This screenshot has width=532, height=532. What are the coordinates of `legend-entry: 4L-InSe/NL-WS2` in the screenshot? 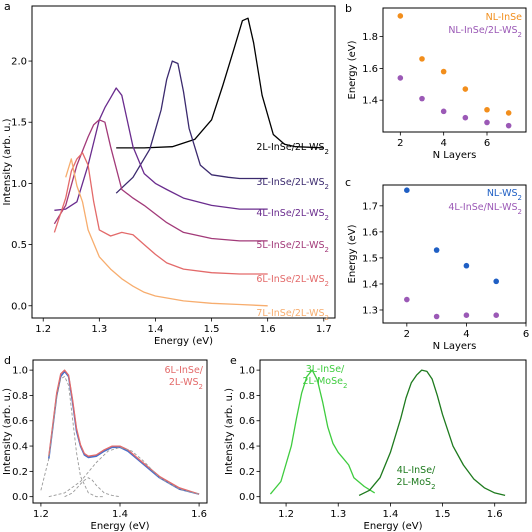 It's located at (485, 209).